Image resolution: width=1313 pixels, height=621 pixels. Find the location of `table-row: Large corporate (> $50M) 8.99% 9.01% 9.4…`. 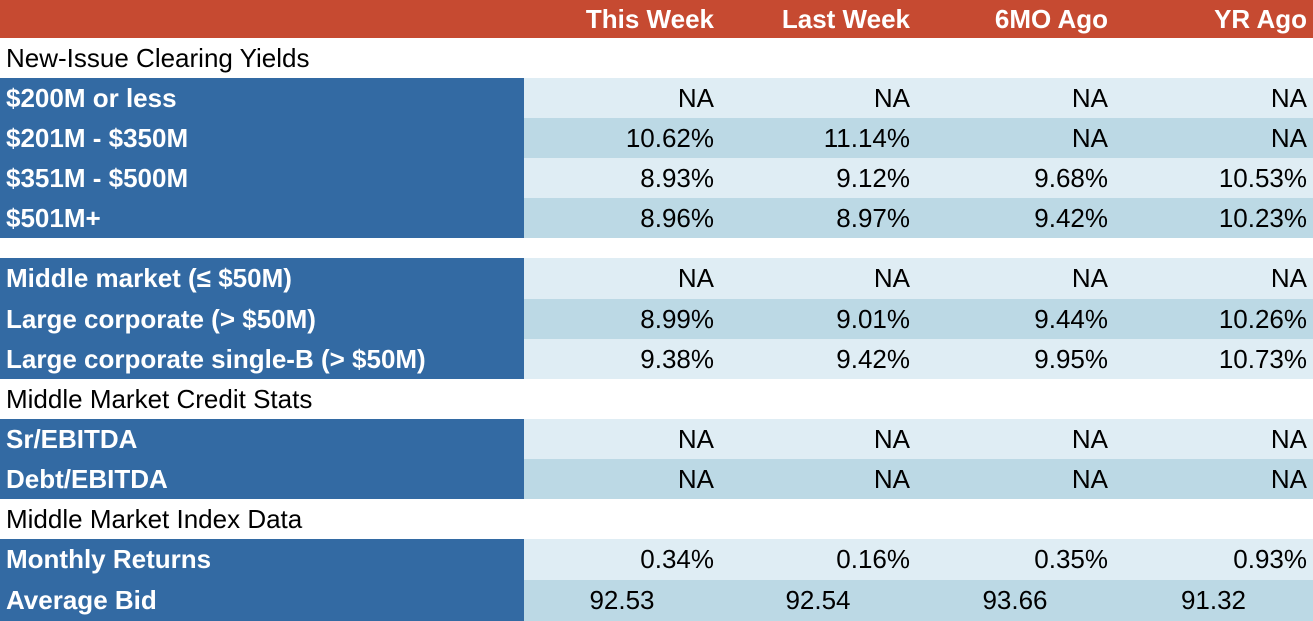

table-row: Large corporate (> $50M) 8.99% 9.01% 9.4… is located at coordinates (656, 319).